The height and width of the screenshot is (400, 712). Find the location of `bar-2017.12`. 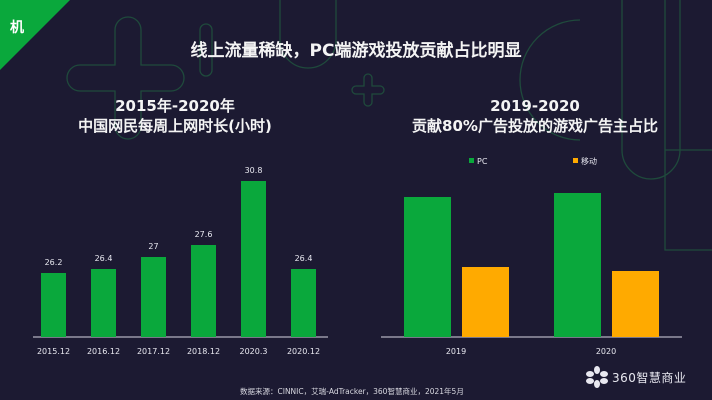

bar-2017.12 is located at coordinates (153, 297).